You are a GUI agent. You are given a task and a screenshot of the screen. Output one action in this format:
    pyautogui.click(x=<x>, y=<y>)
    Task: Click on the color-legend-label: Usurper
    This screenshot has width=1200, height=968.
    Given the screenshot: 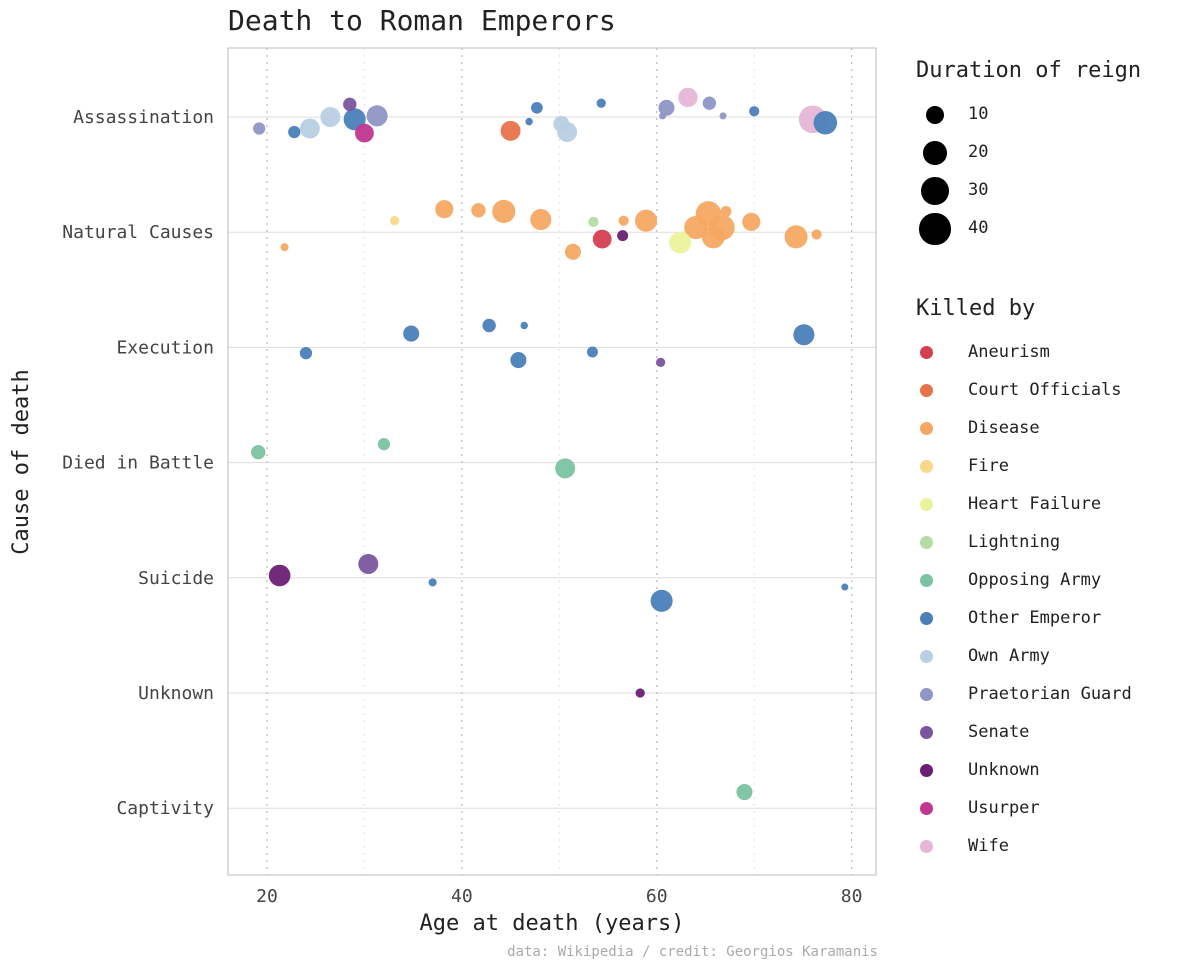 What is the action you would take?
    pyautogui.click(x=1004, y=808)
    